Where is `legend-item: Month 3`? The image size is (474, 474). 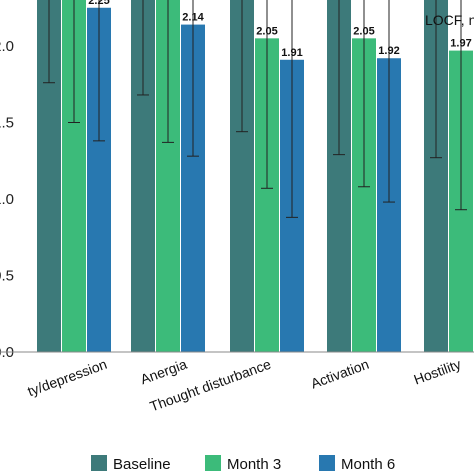 legend-item: Month 3 is located at coordinates (243, 464).